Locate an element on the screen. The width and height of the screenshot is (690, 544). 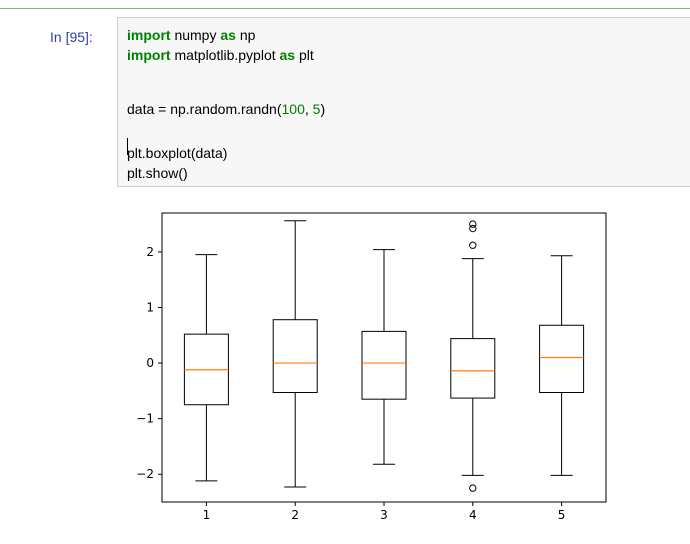
code-line-5: plt.show() is located at coordinates (157, 173).